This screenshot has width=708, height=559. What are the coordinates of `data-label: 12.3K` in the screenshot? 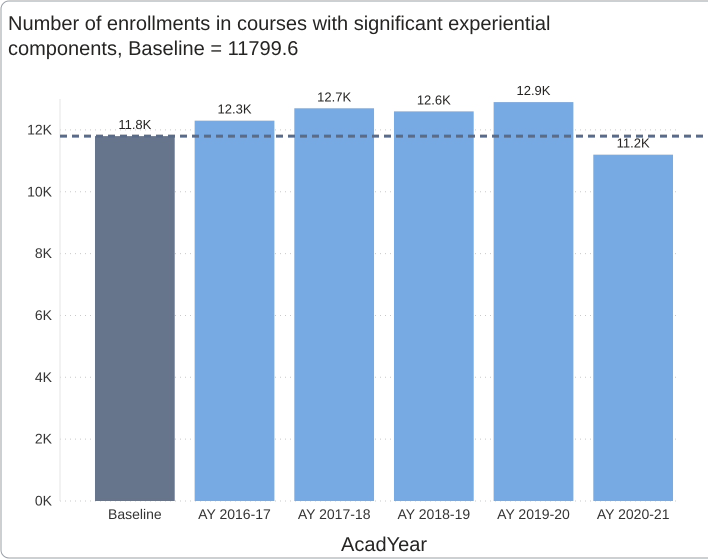 It's located at (235, 109).